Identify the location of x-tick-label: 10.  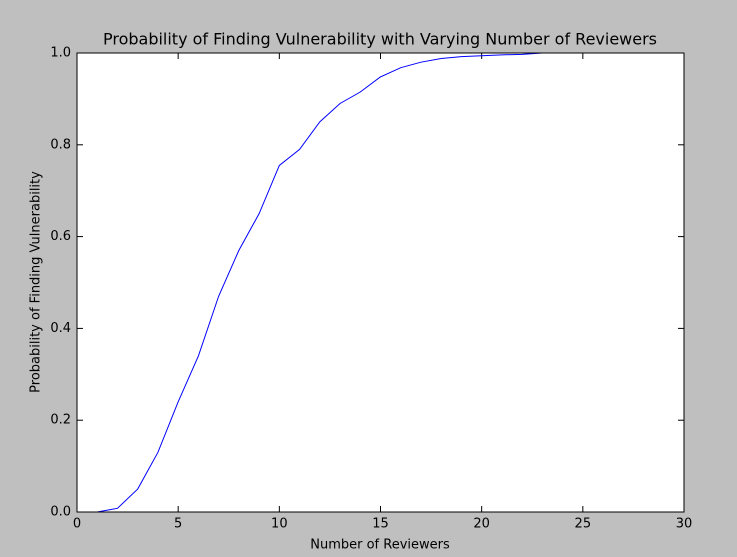
(279, 524).